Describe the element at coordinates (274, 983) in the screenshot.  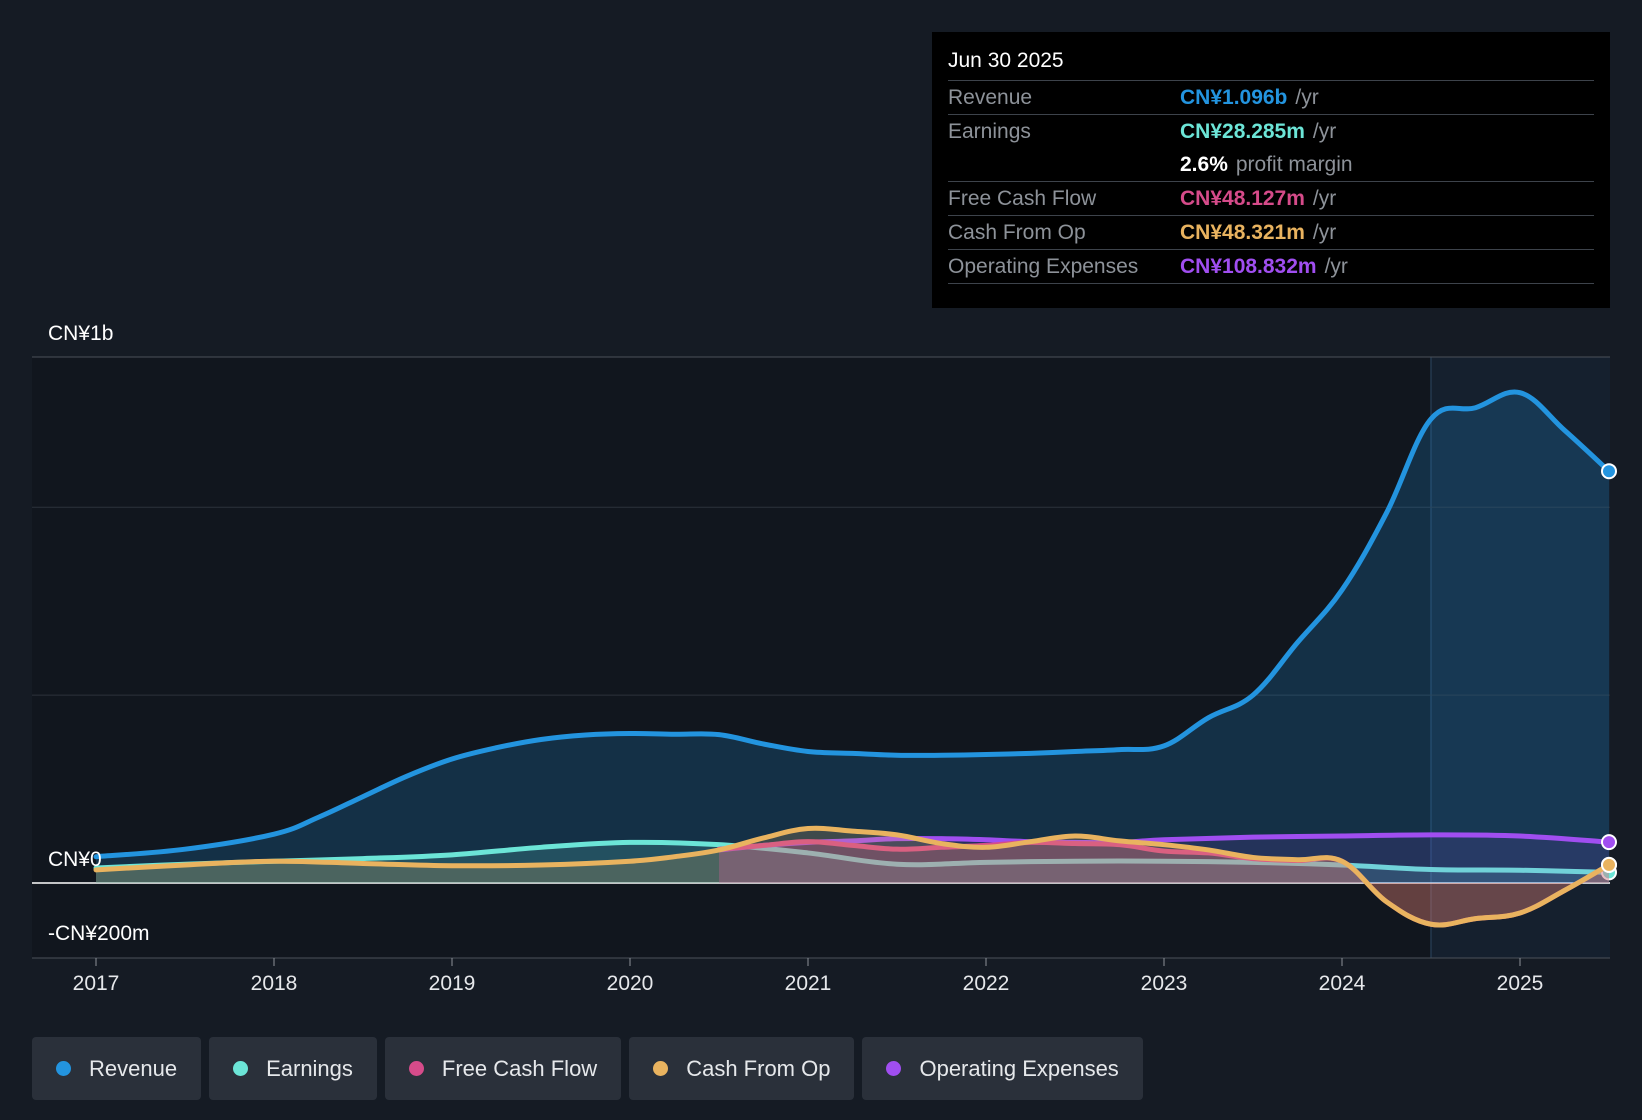
I see `x-tick-label: 2018` at that location.